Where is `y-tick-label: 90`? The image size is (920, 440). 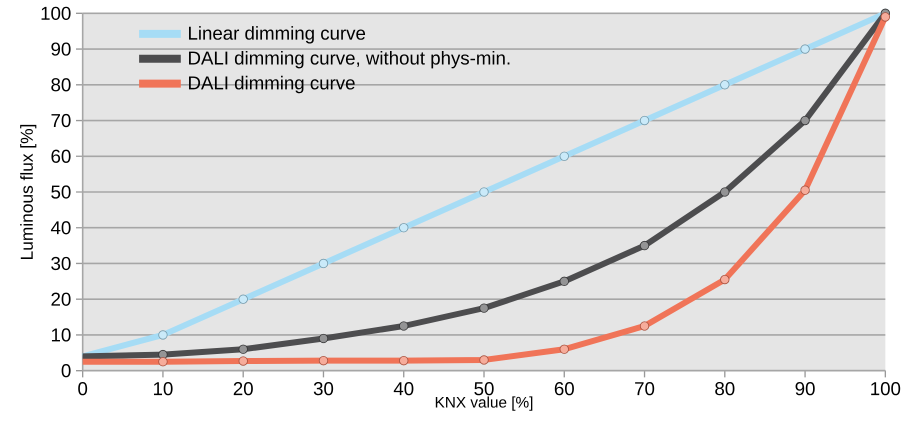
y-tick-label: 90 is located at coordinates (61, 49).